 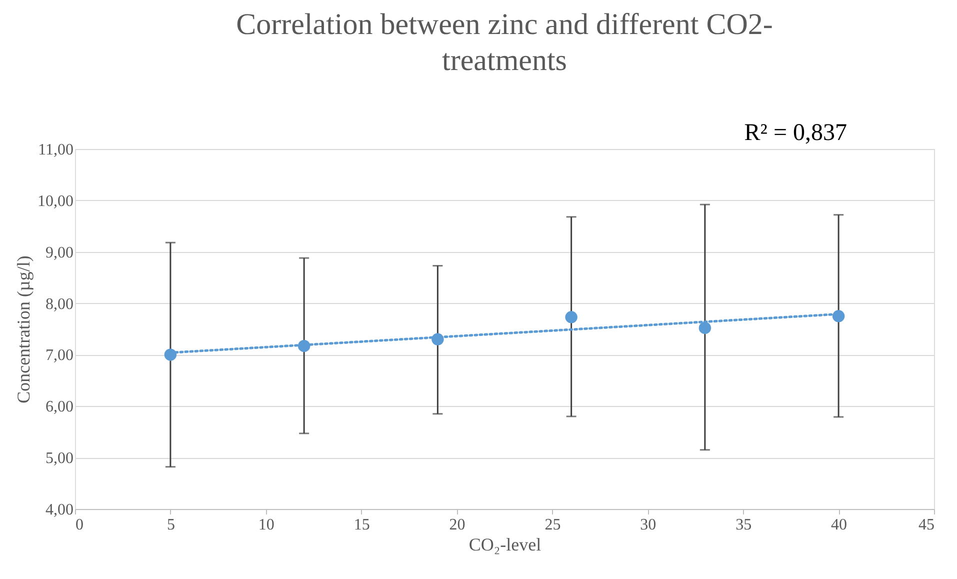 I want to click on y-tick-label: 11,00, so click(x=56, y=150).